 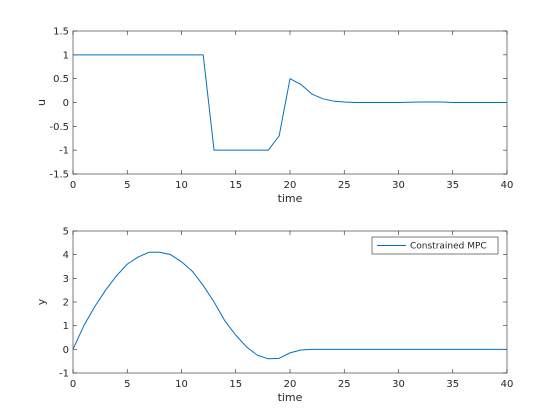 I want to click on top-y-tick-label: -1, so click(x=64, y=151).